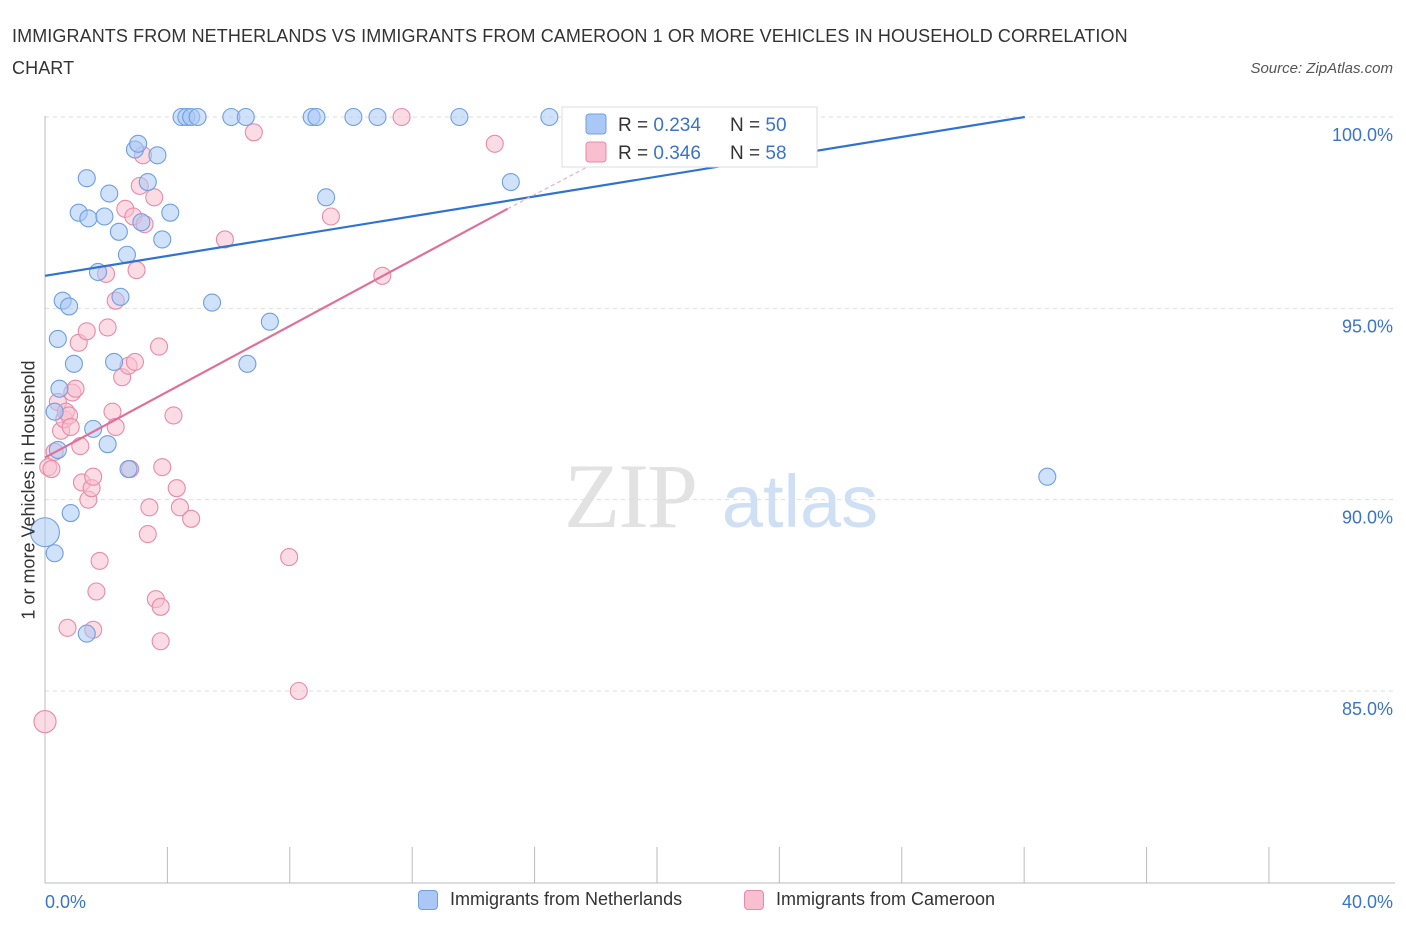  What do you see at coordinates (800, 501) in the screenshot?
I see `watermark-atlas: atlas` at bounding box center [800, 501].